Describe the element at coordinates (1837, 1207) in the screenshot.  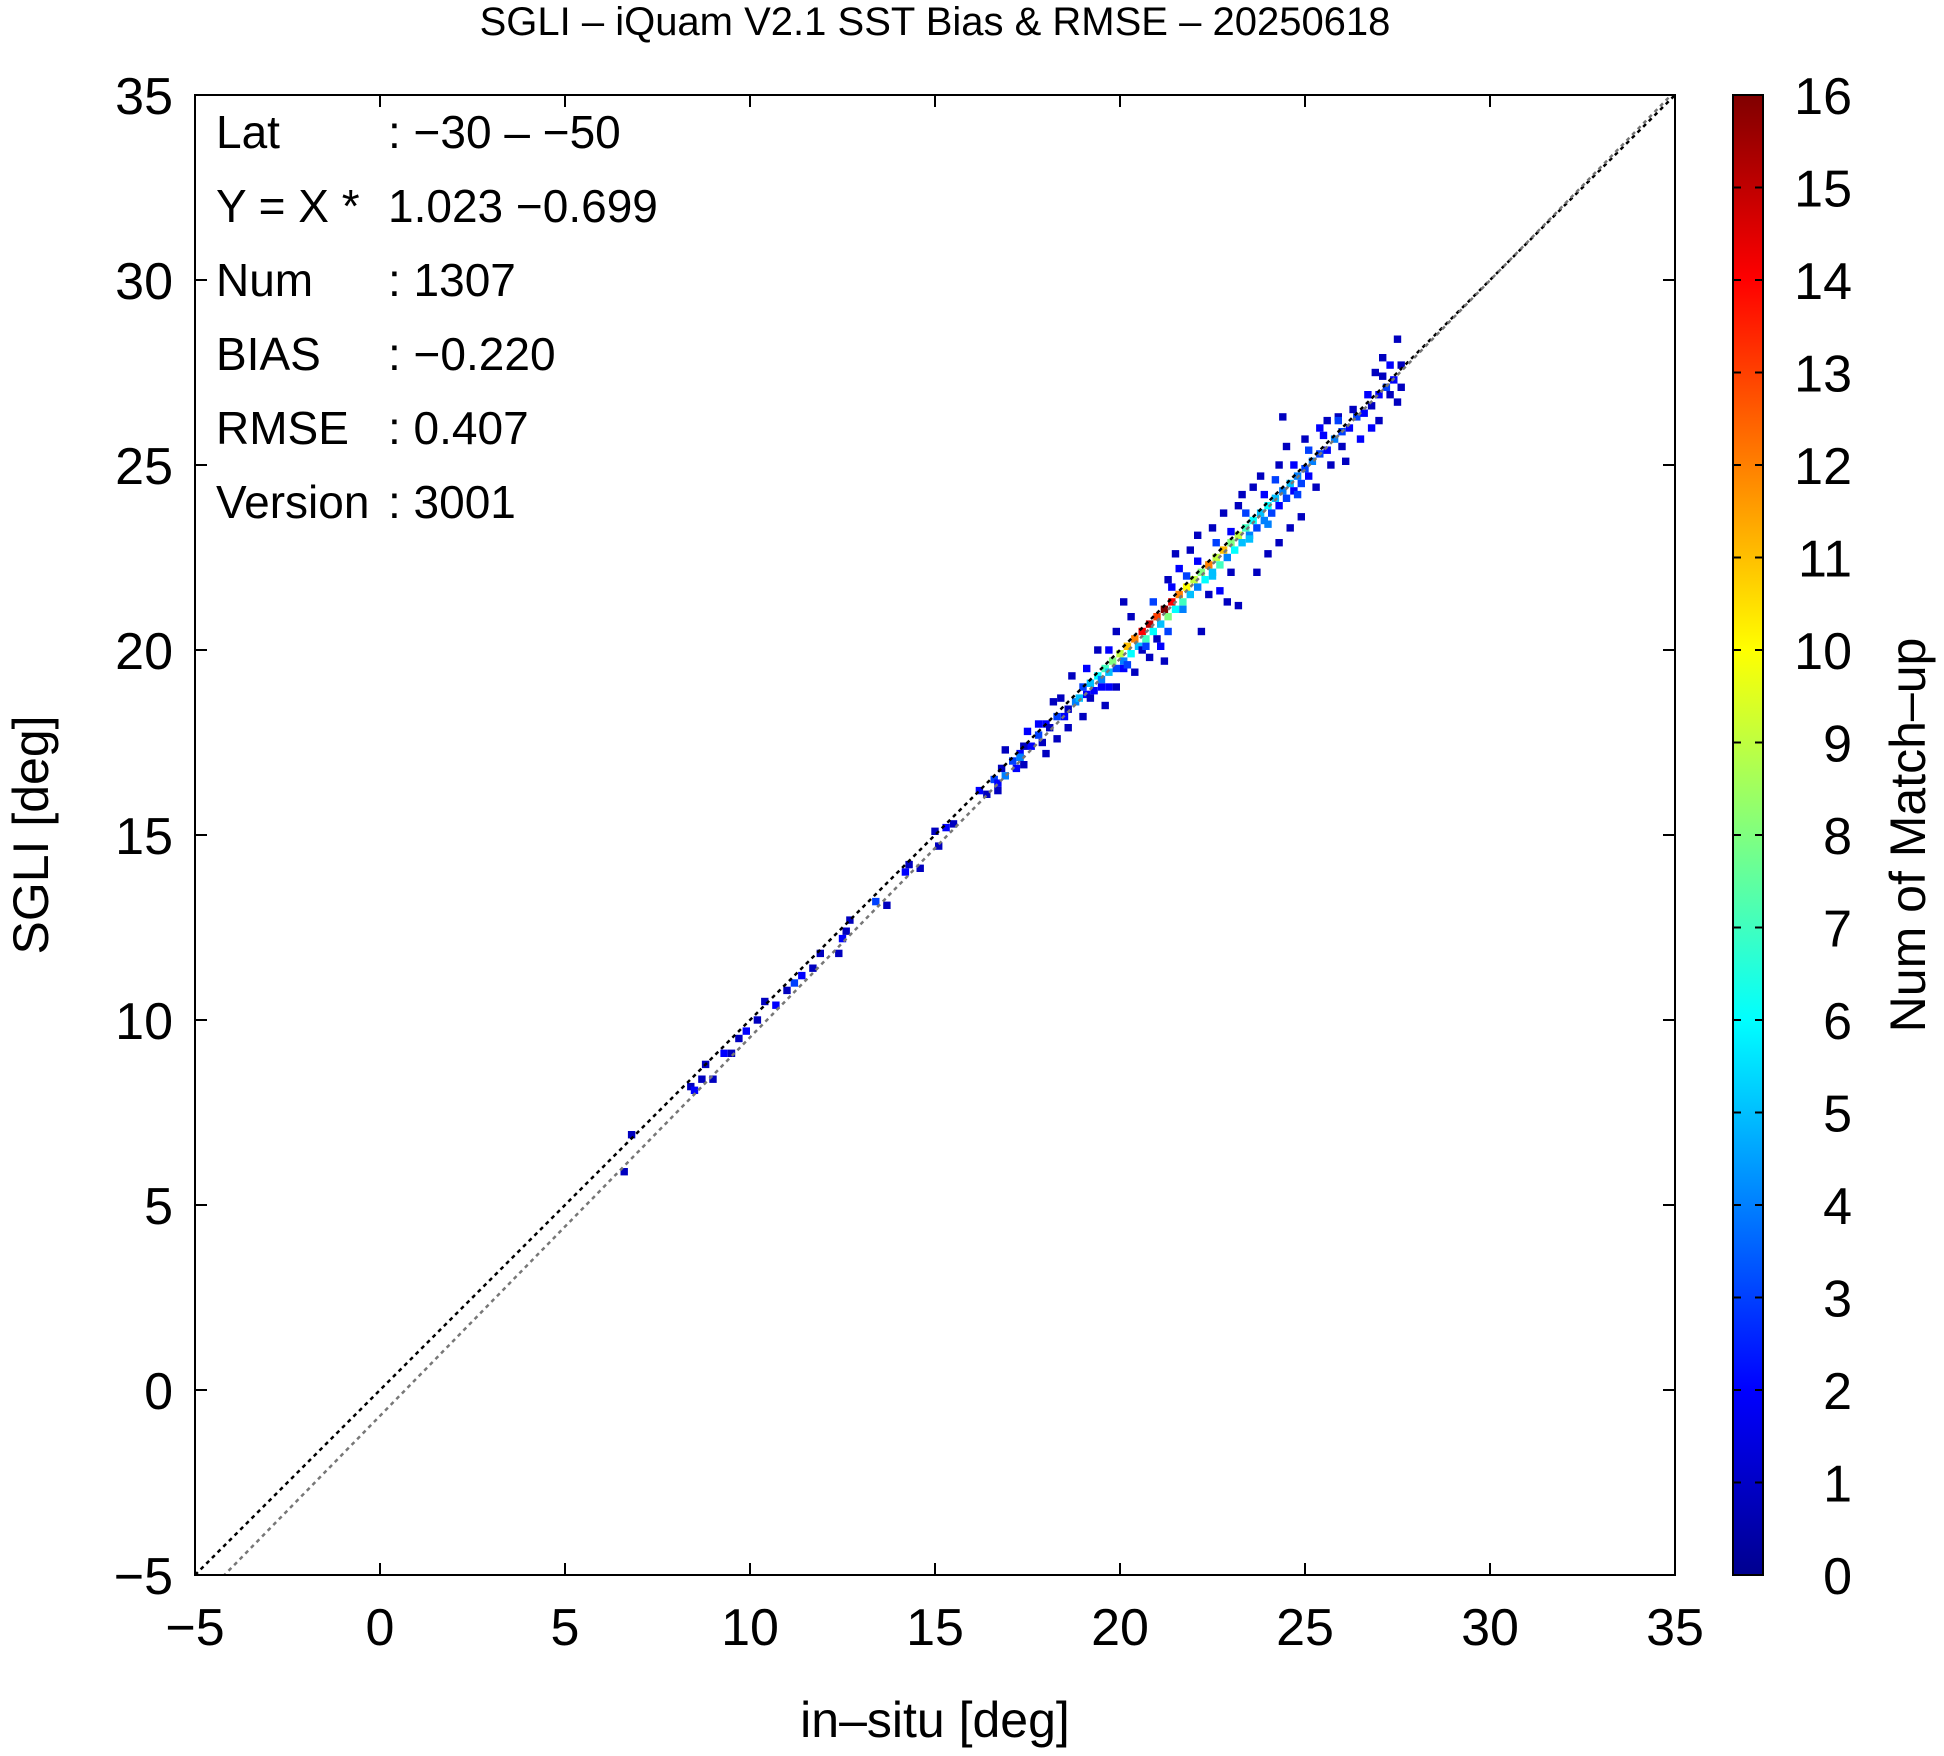
I see `colorbar-tick-label: 4` at that location.